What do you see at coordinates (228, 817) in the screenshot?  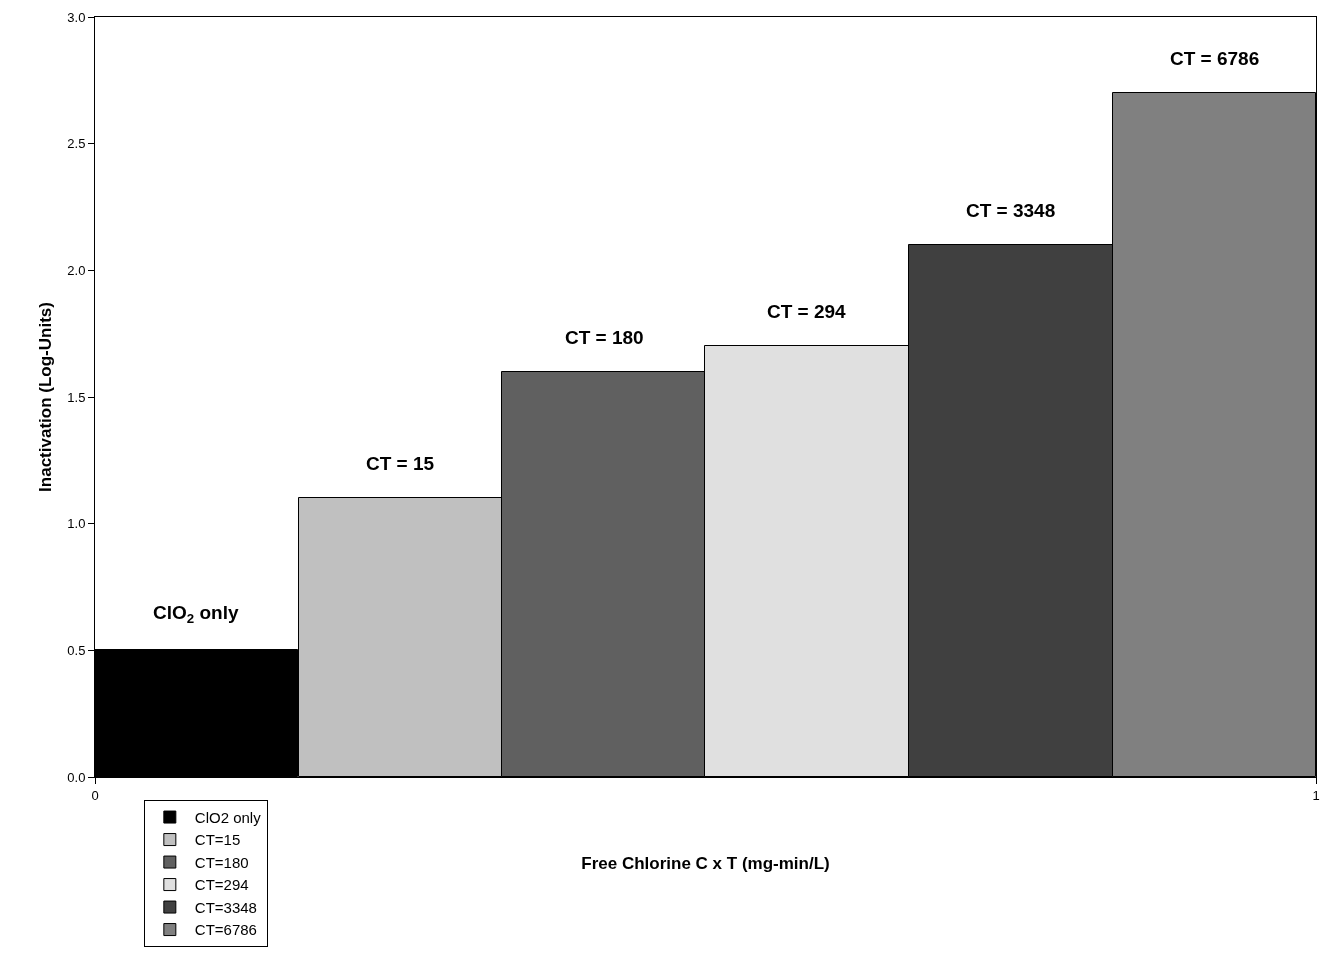 I see `legend-label: ClO2 only` at bounding box center [228, 817].